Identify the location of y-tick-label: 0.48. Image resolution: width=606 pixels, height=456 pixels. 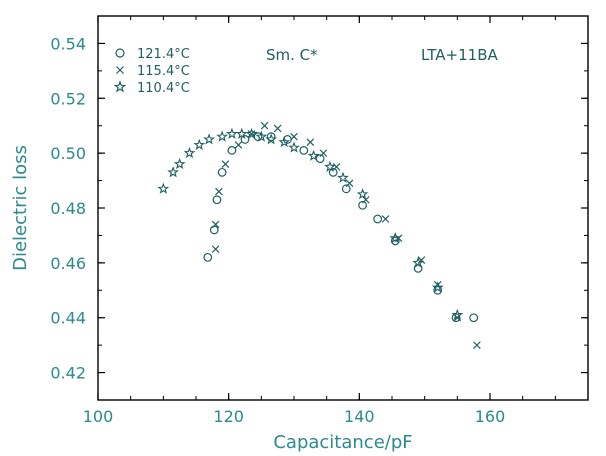
(68, 208).